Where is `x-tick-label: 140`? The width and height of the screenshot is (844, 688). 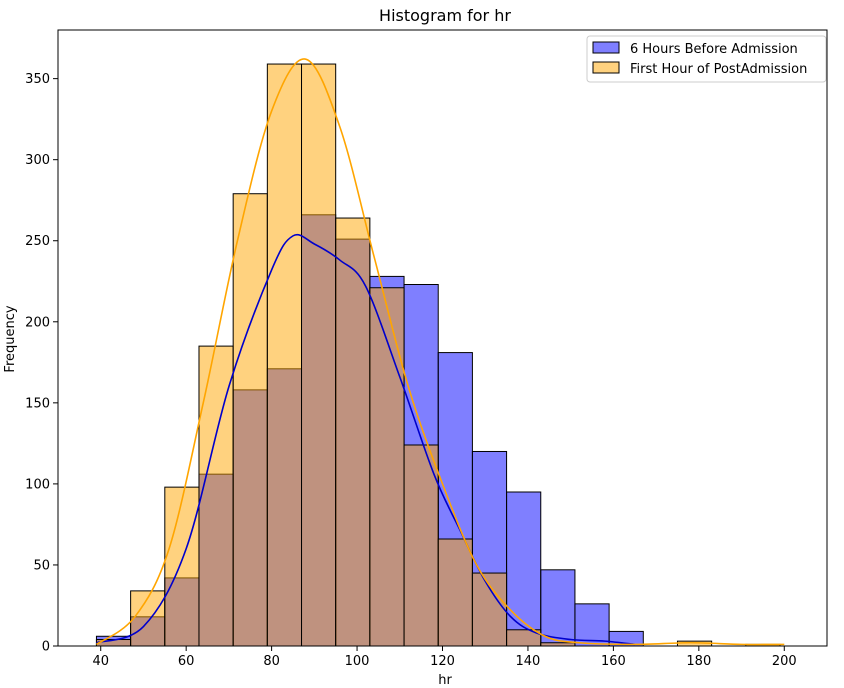 x-tick-label: 140 is located at coordinates (528, 661).